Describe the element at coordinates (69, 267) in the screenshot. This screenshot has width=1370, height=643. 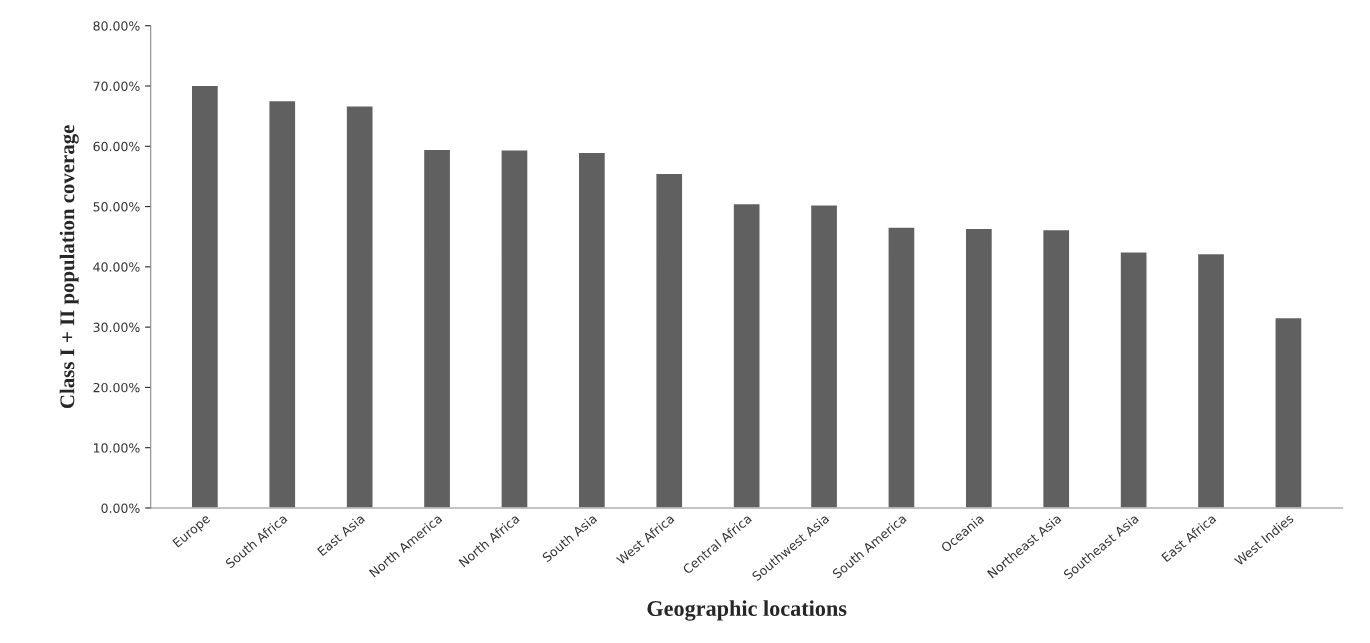
I see `y-axis-title: Class I + II population coverage` at that location.